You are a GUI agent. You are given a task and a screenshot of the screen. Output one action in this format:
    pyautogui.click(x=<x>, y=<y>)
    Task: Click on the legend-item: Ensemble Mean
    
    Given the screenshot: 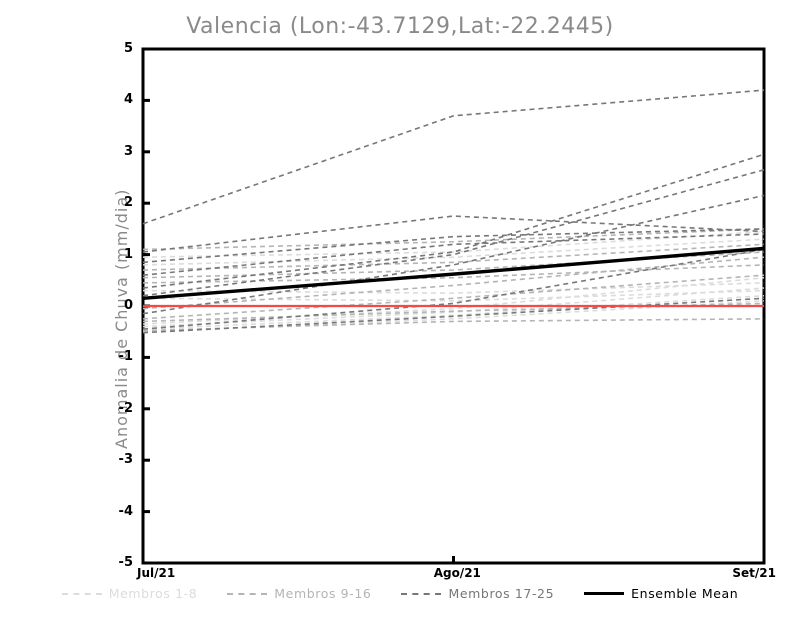 What is the action you would take?
    pyautogui.click(x=661, y=593)
    